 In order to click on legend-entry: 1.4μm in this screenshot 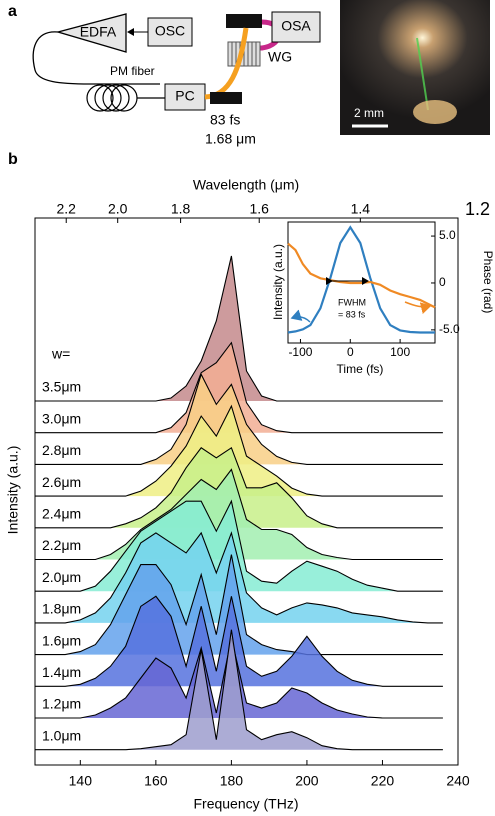, I will do `click(61, 672)`.